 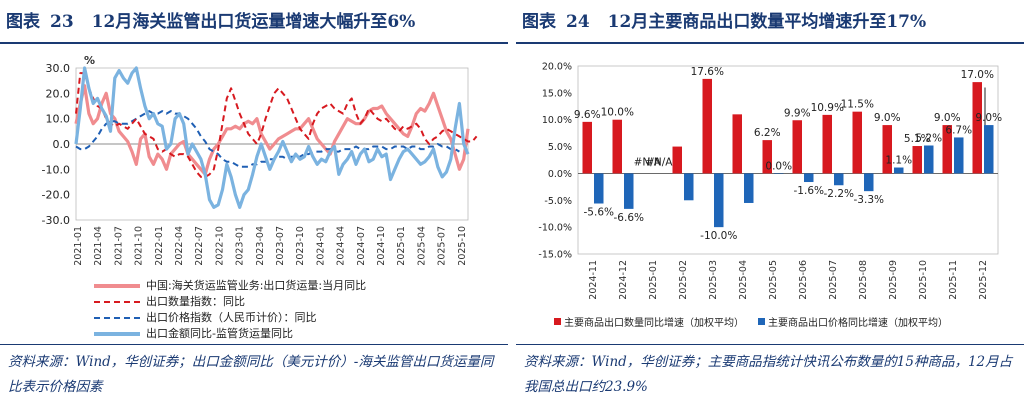 I want to click on left-title-number: 23, so click(x=62, y=22).